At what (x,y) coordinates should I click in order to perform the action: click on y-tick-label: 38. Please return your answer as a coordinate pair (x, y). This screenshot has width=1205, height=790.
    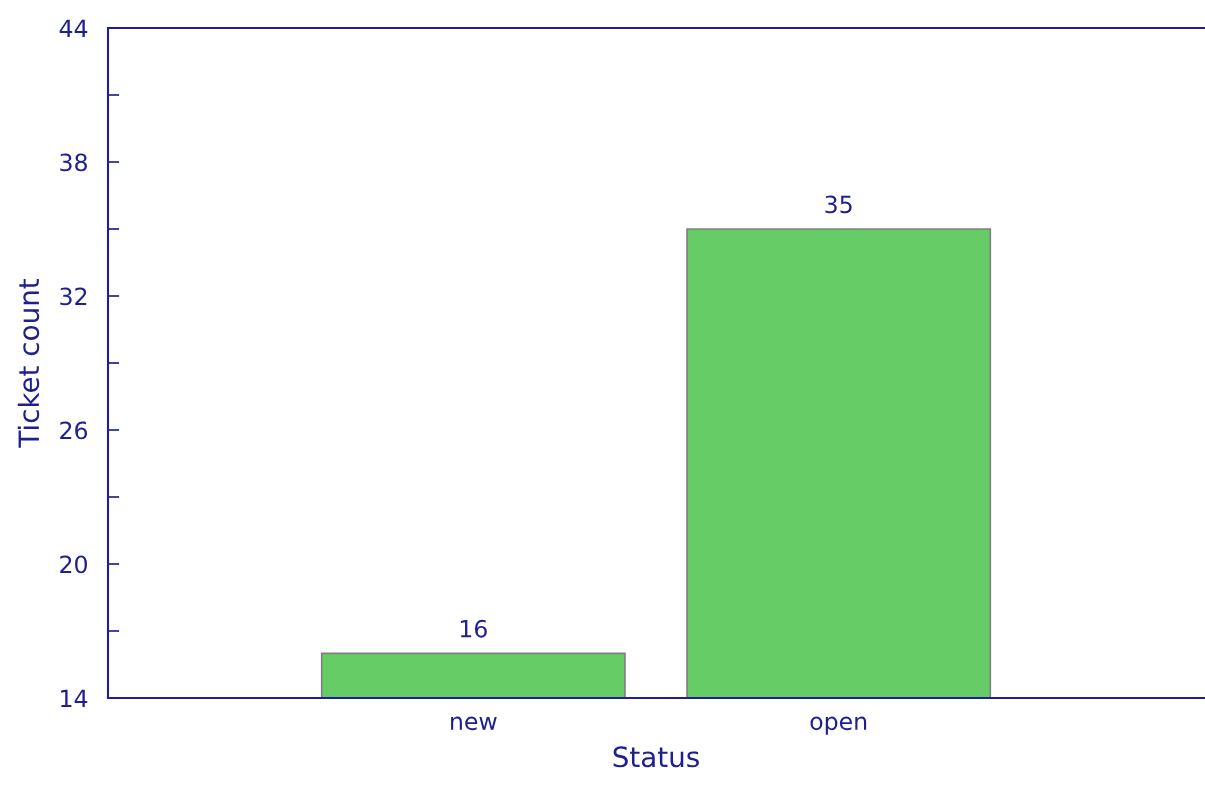
    Looking at the image, I should click on (73, 162).